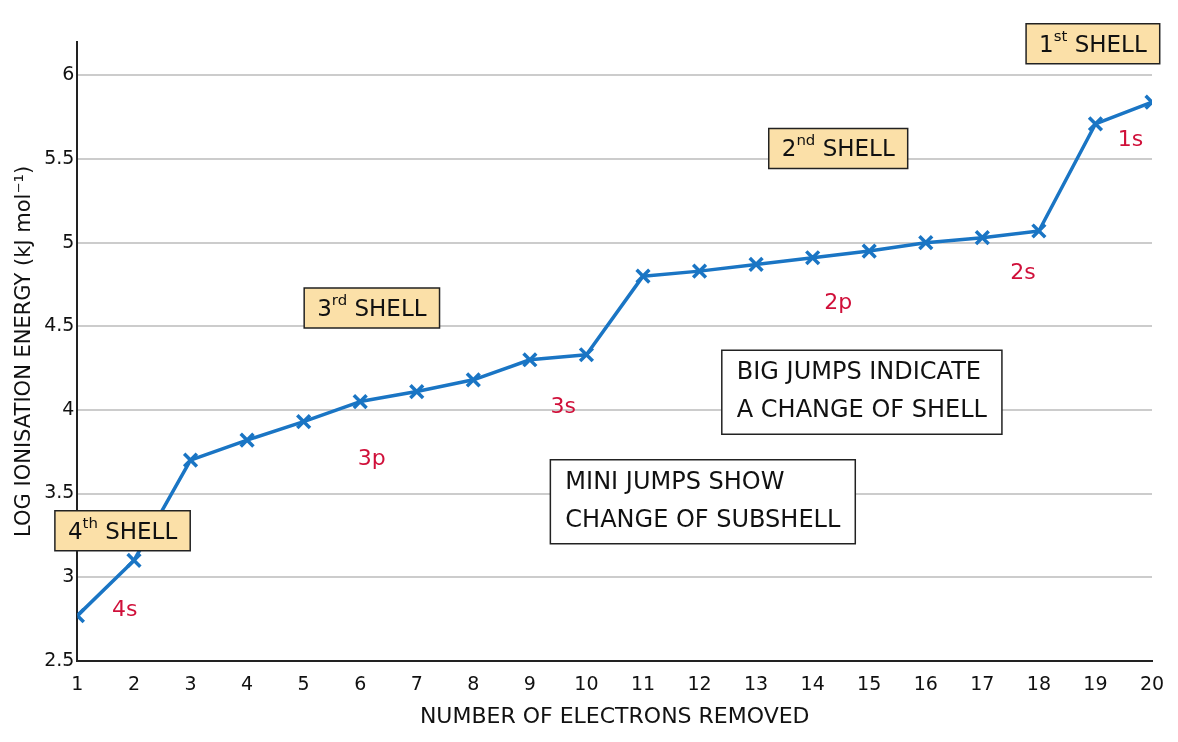 This screenshot has width=1178, height=742. What do you see at coordinates (1038, 683) in the screenshot?
I see `x-tick-label: 18` at bounding box center [1038, 683].